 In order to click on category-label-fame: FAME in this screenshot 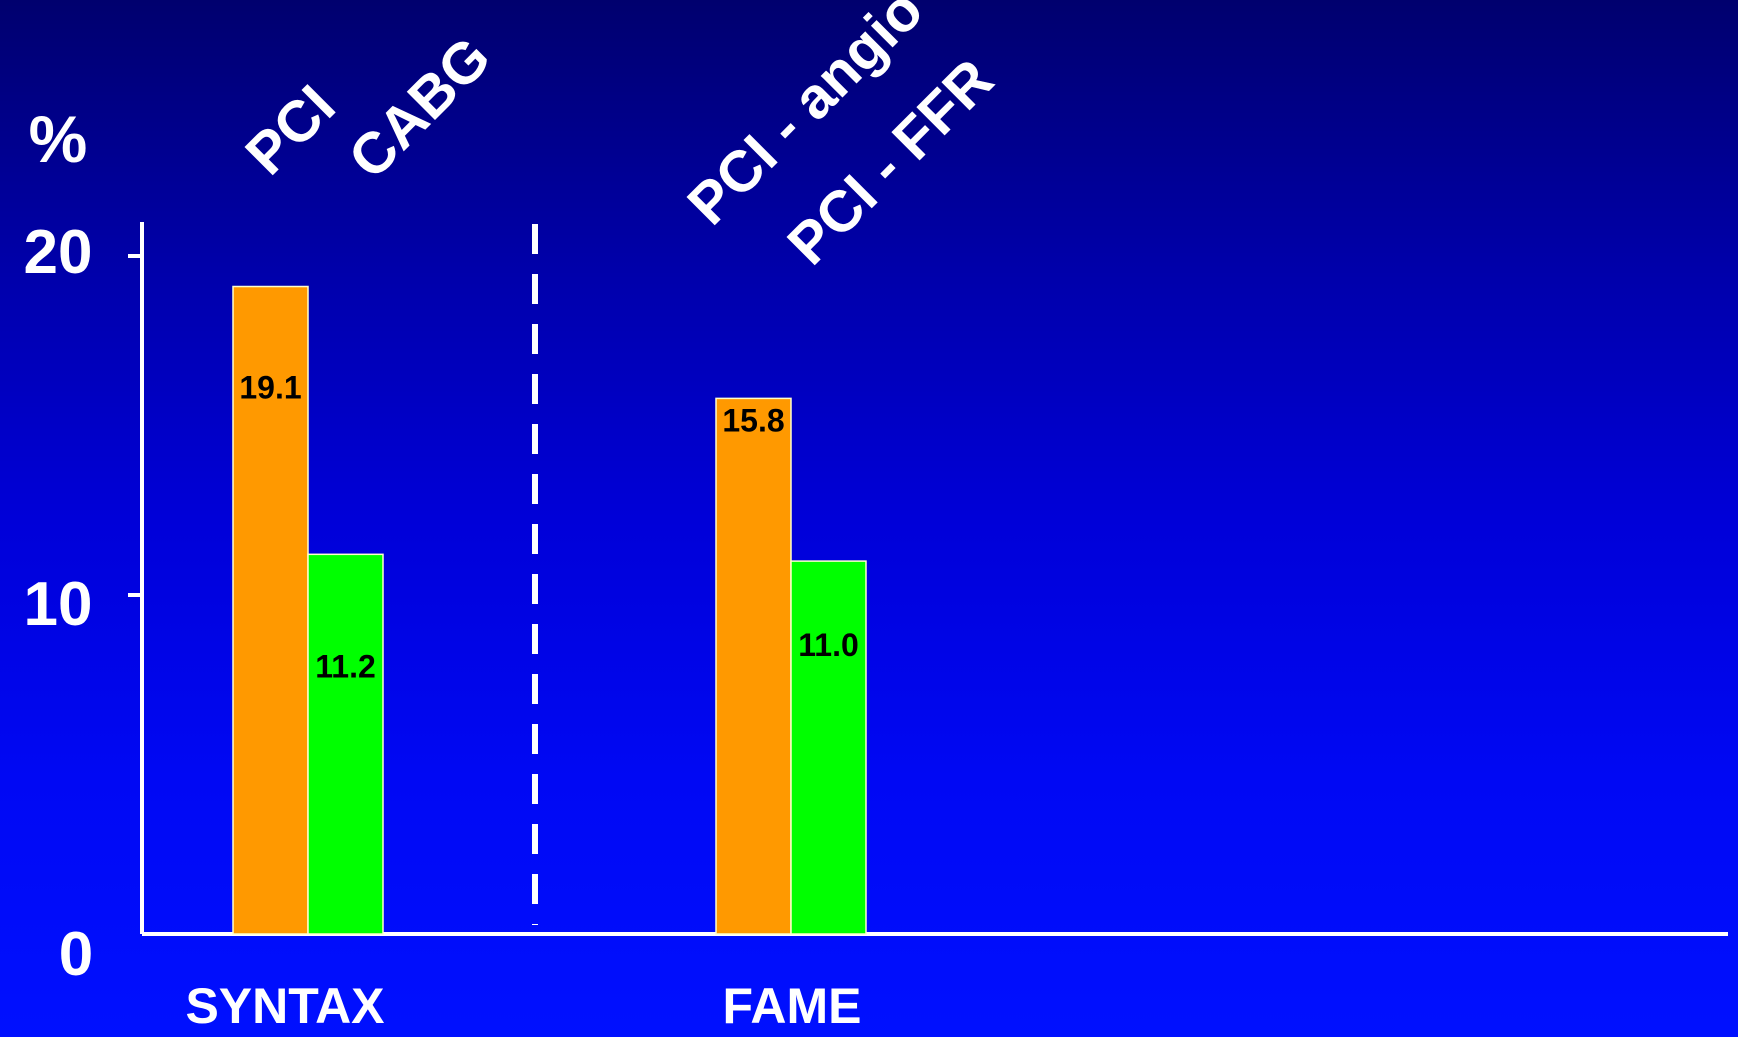, I will do `click(792, 1006)`.